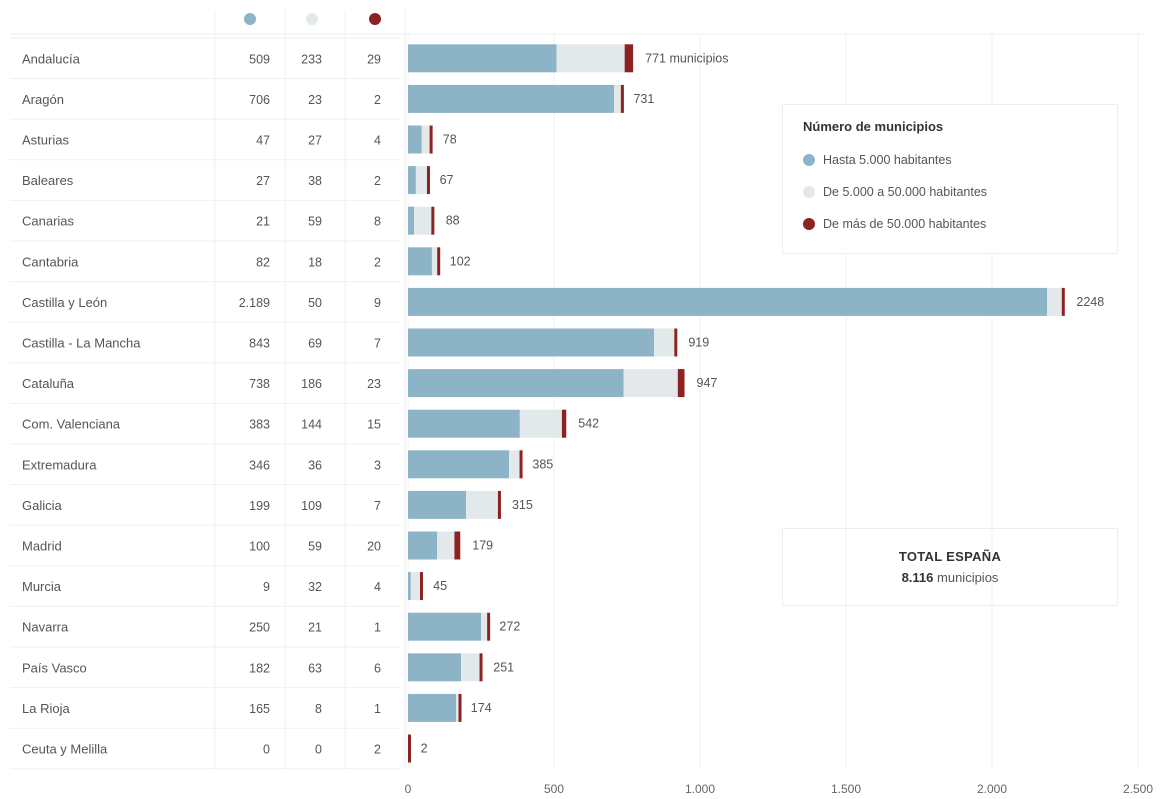 This screenshot has width=1171, height=799. I want to click on category-label: Canarias, so click(48, 221).